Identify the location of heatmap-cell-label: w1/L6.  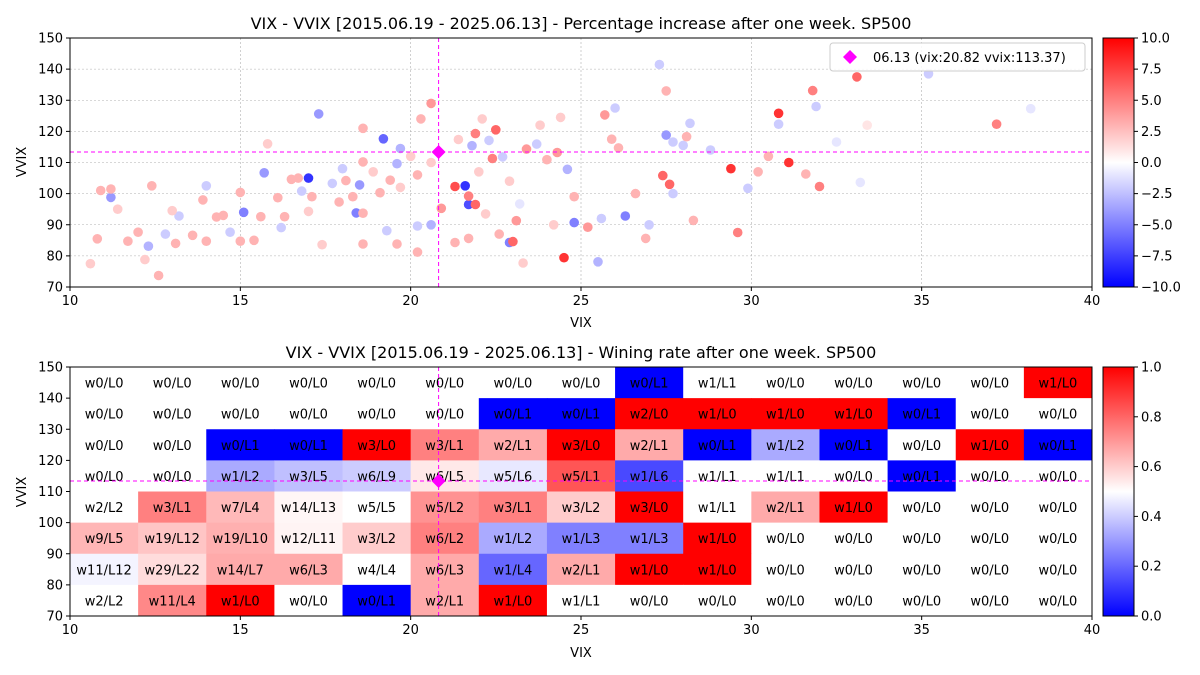
(649, 477).